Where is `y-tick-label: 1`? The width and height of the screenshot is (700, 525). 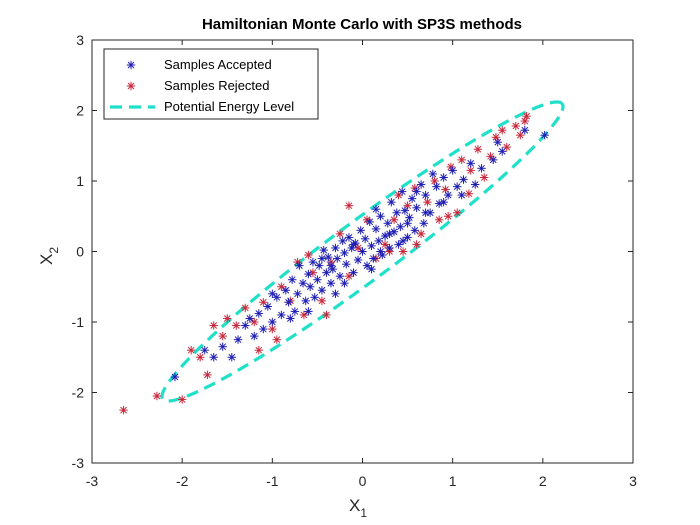
y-tick-label: 1 is located at coordinates (80, 181).